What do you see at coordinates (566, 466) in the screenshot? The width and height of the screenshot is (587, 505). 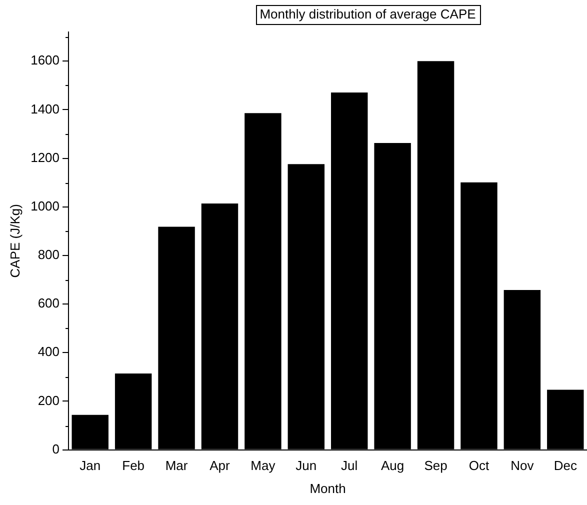 I see `x-tick-label: Dec` at bounding box center [566, 466].